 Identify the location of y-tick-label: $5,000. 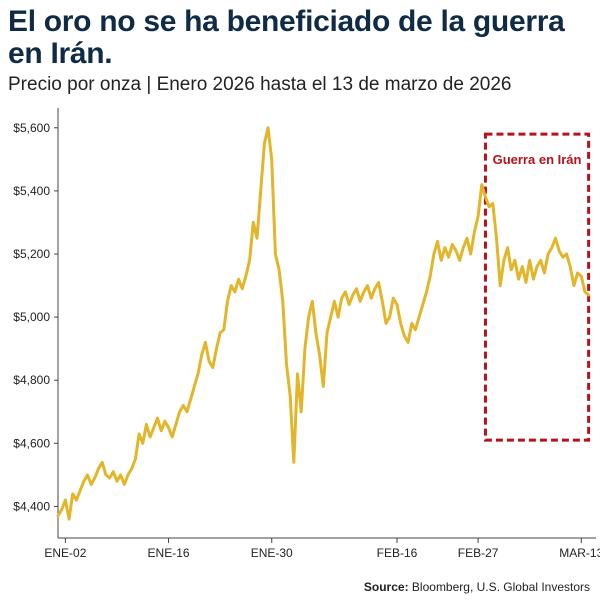
(31, 317).